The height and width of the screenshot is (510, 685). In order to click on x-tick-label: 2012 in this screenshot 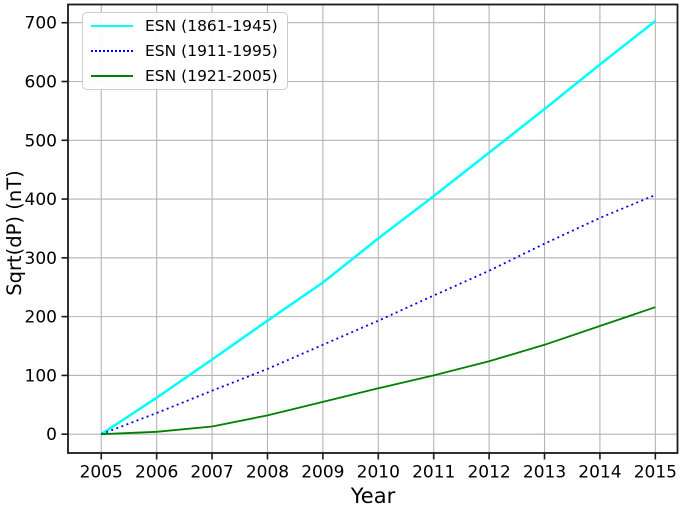, I will do `click(488, 473)`.